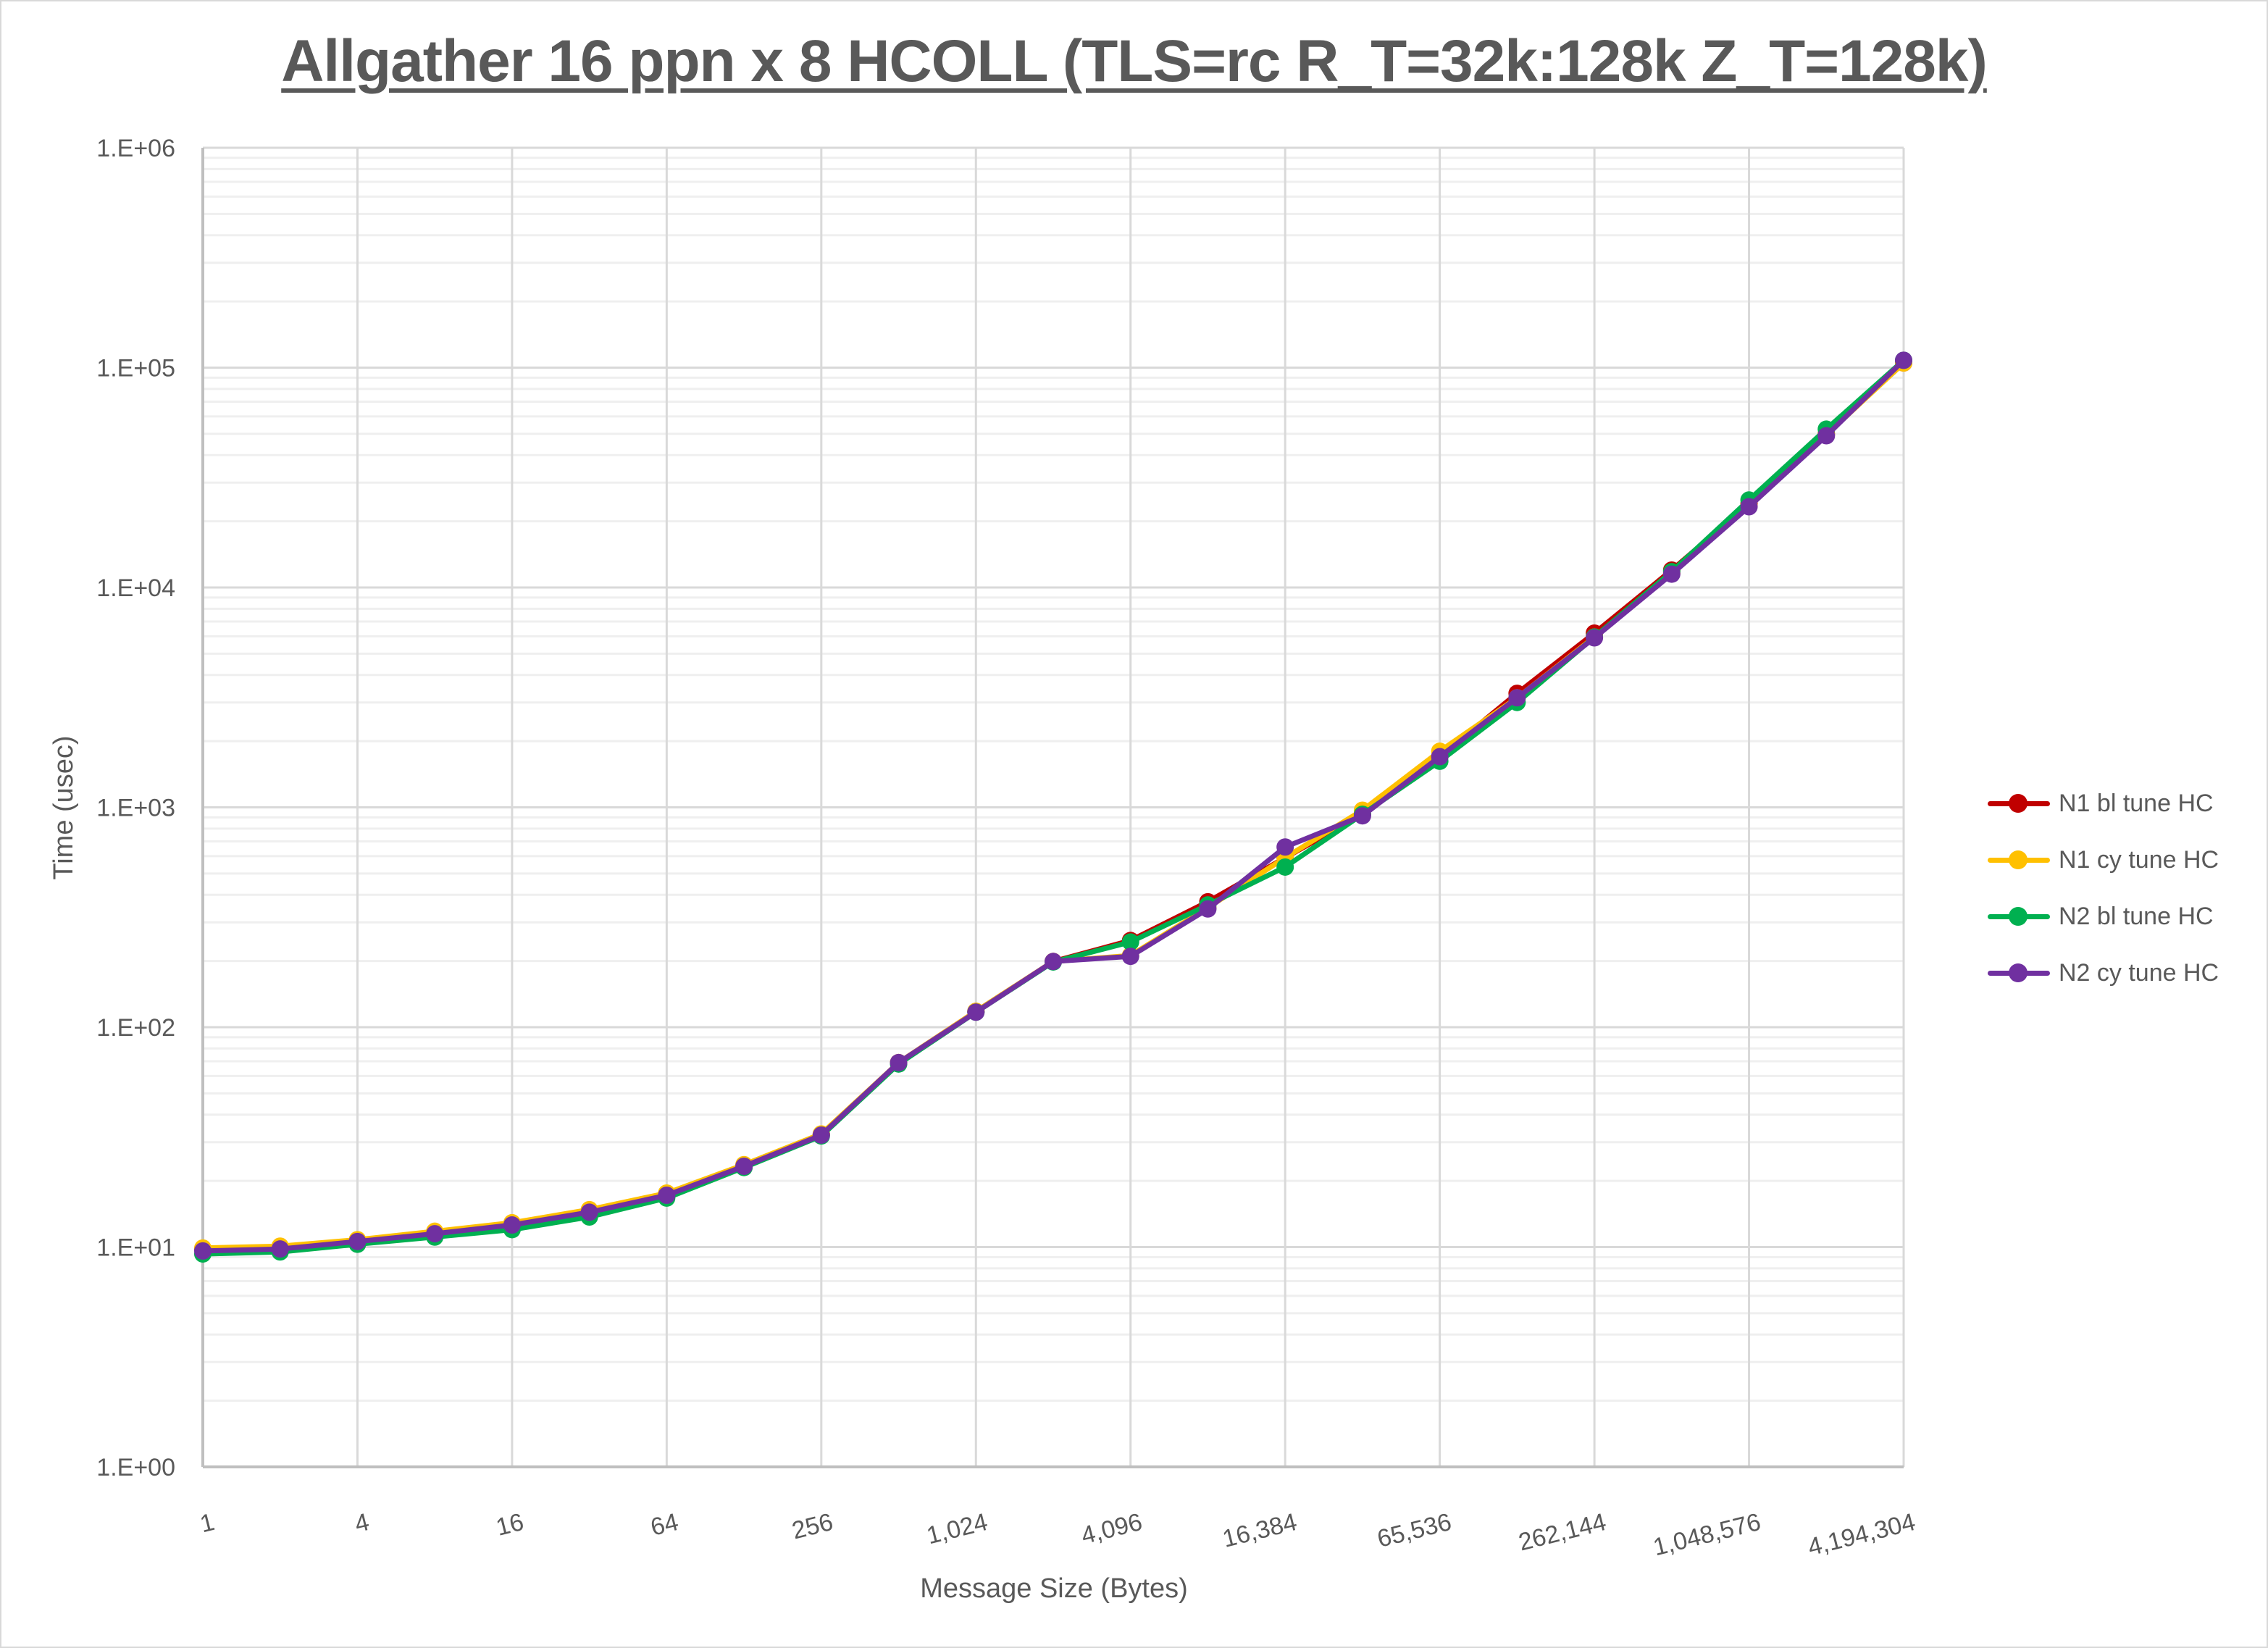  I want to click on y-tick-label: 1.E+02, so click(136, 1028).